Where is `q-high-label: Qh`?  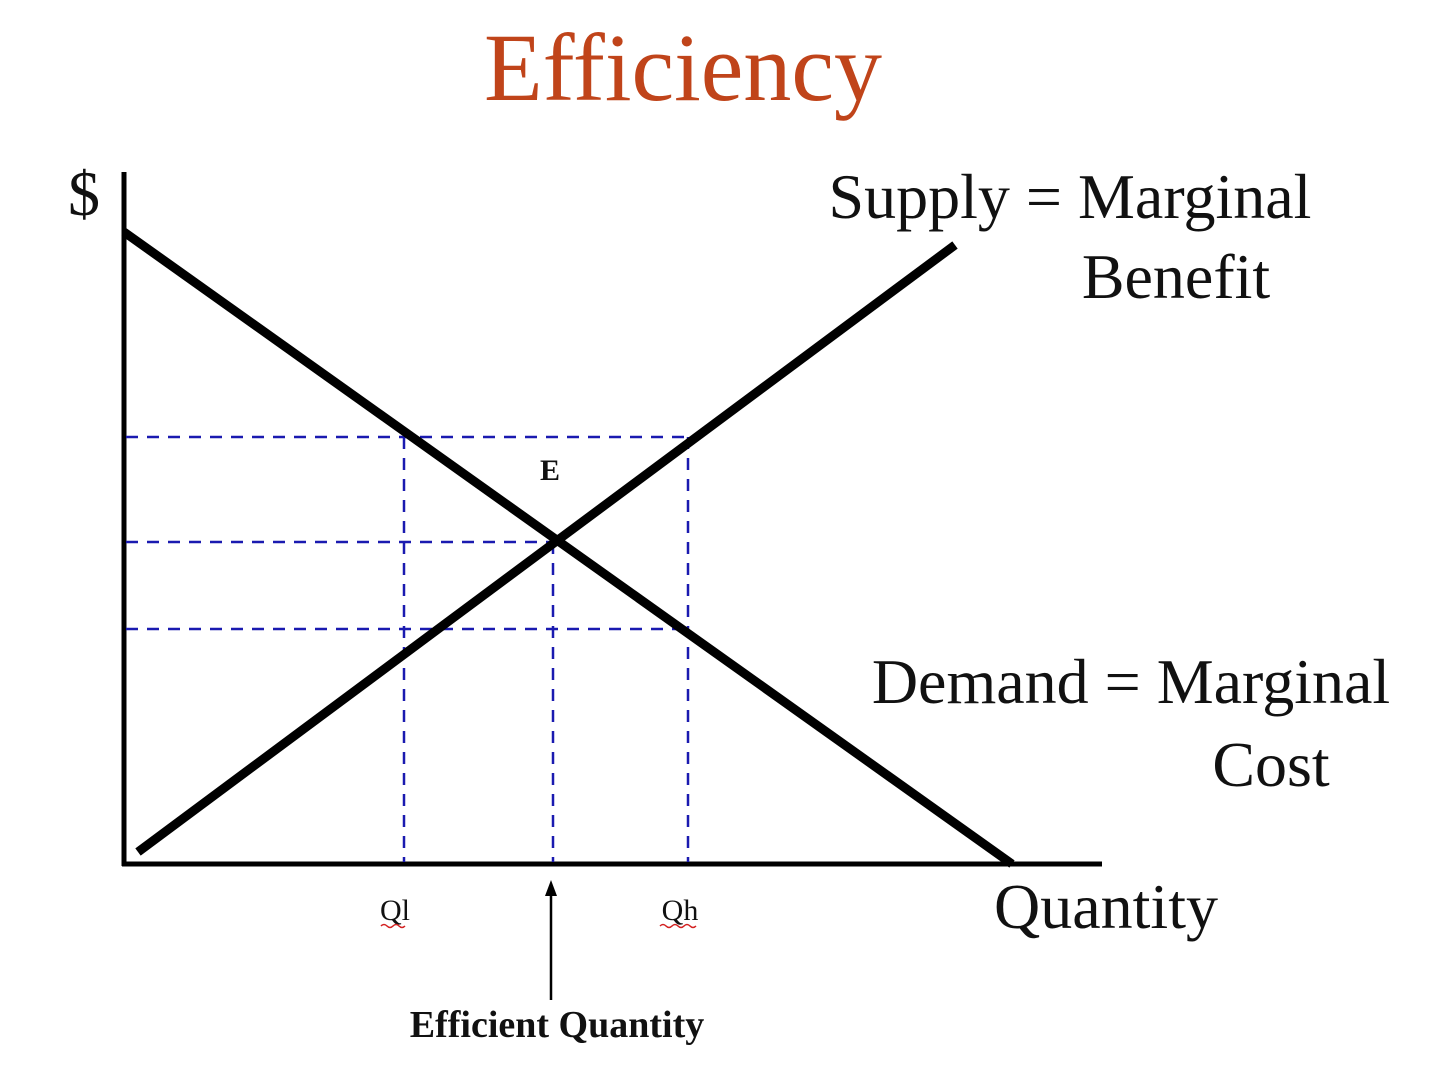 q-high-label: Qh is located at coordinates (680, 910).